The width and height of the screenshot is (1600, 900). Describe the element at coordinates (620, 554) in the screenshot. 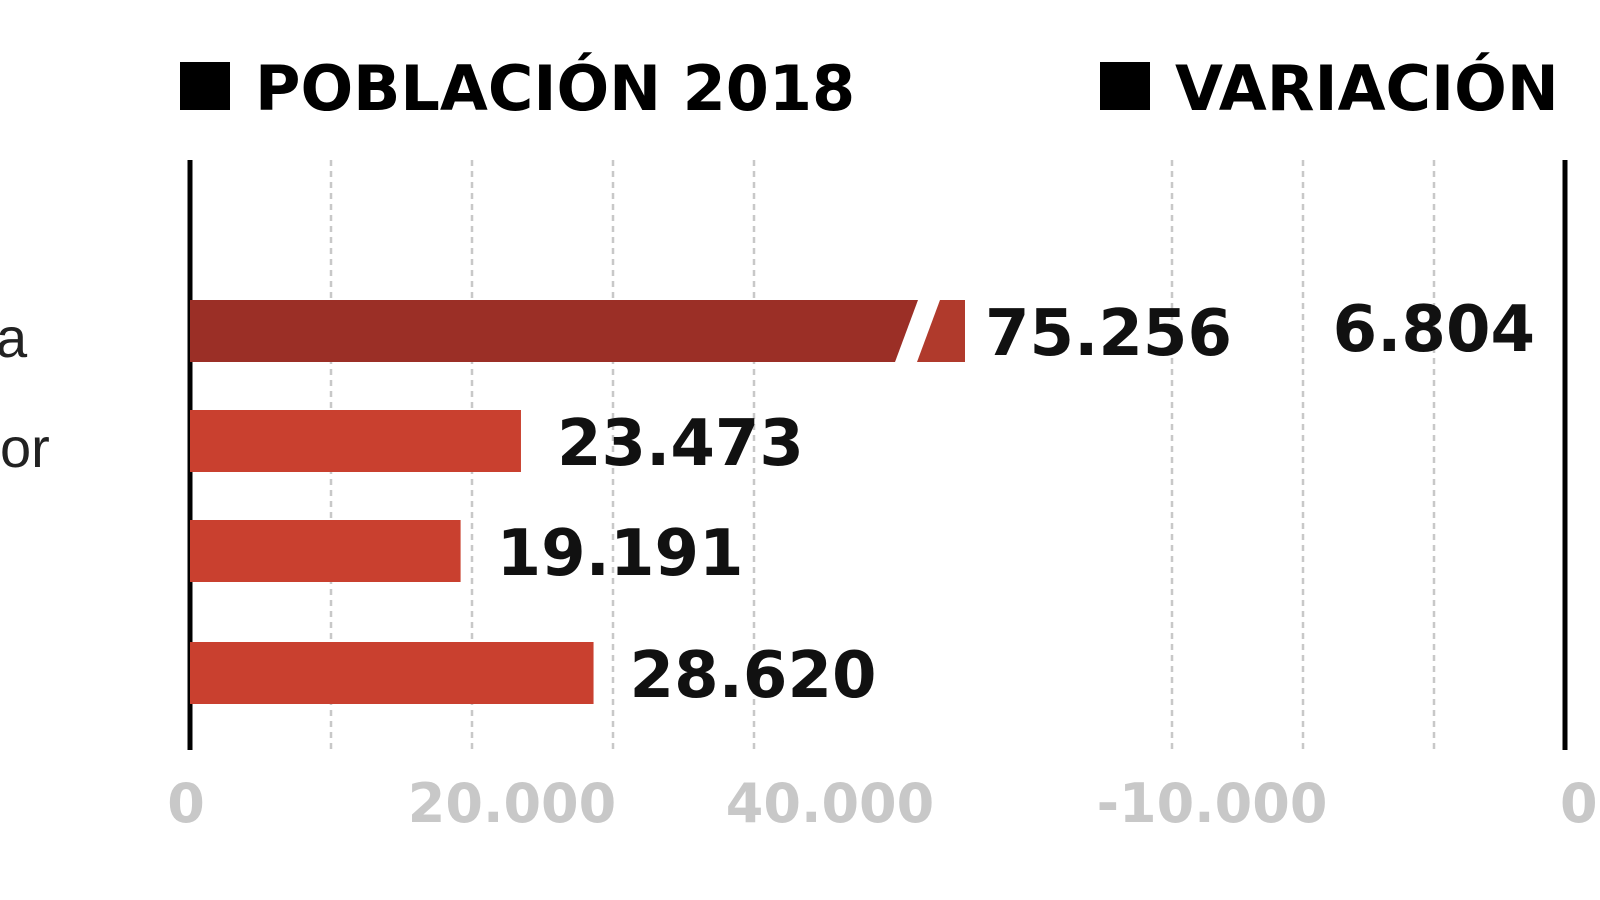

I see `value-label: 19.191` at that location.